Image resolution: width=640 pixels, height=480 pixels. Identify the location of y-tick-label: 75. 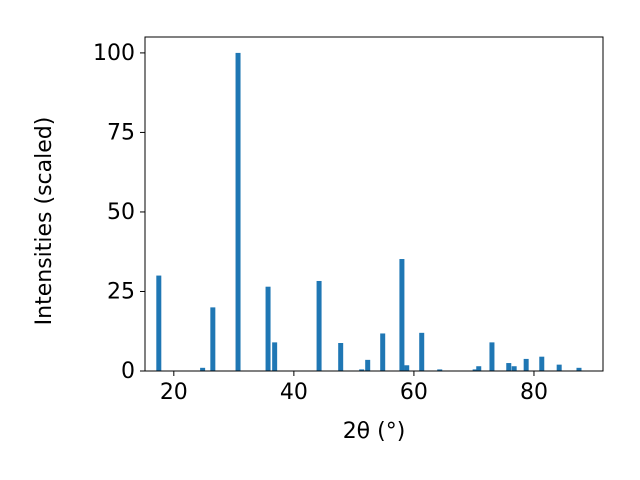
(121, 132).